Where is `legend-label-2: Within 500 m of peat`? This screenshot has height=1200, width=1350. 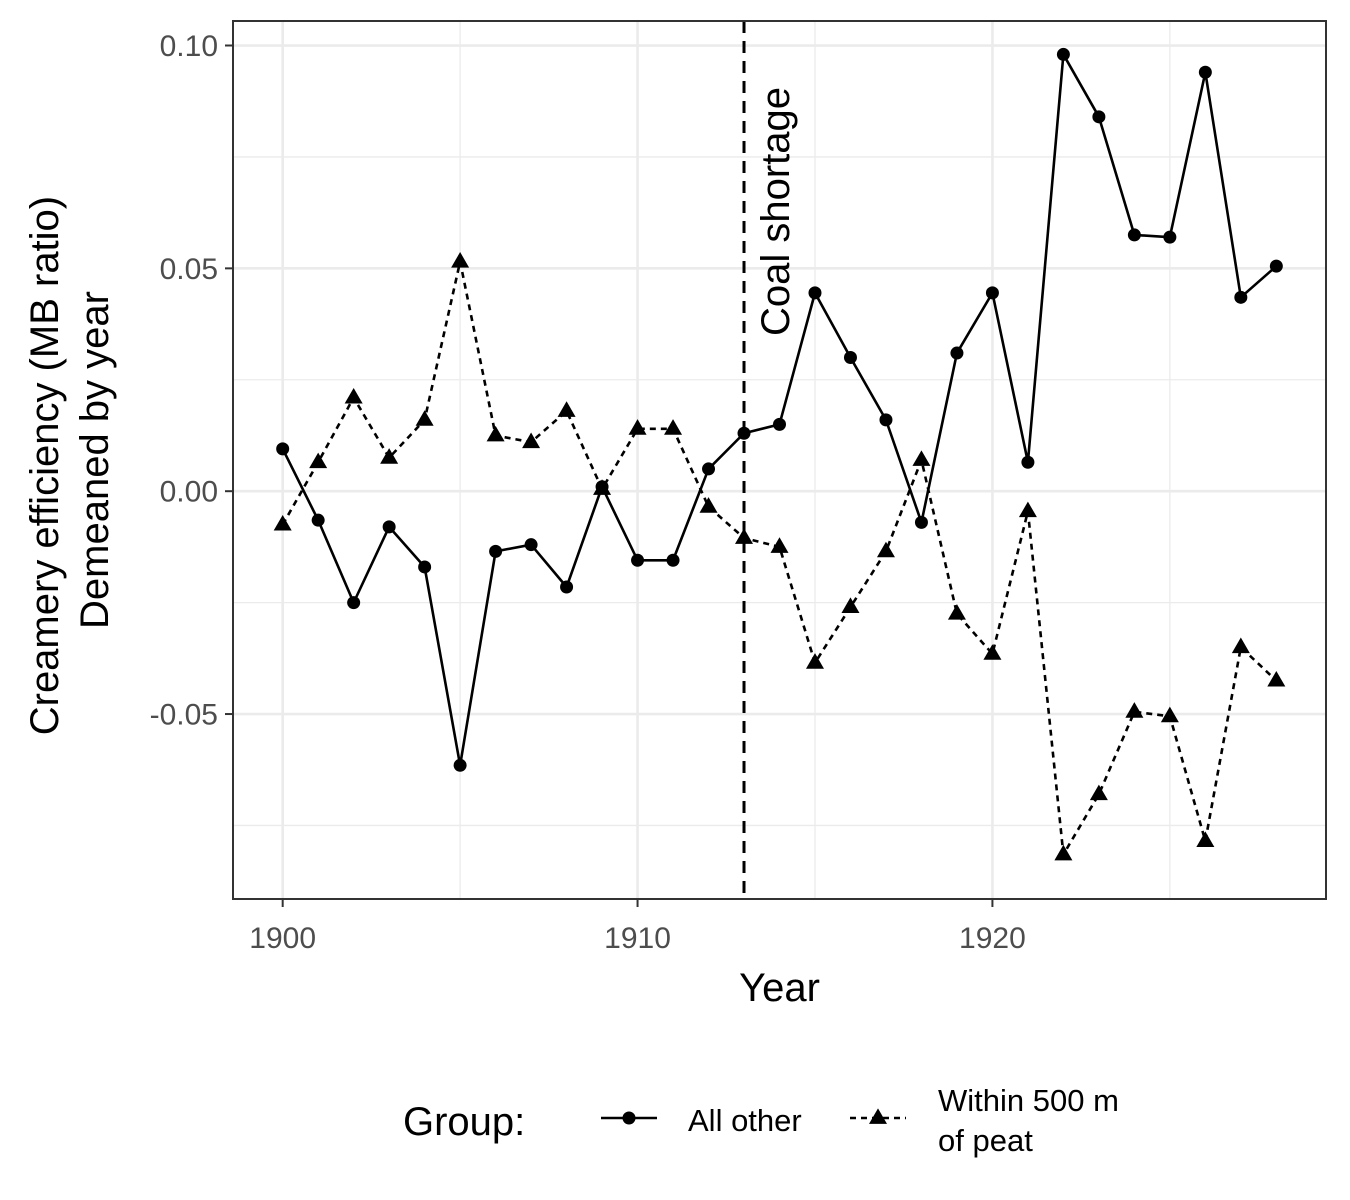
legend-label-2: Within 500 m of peat is located at coordinates (1028, 1120).